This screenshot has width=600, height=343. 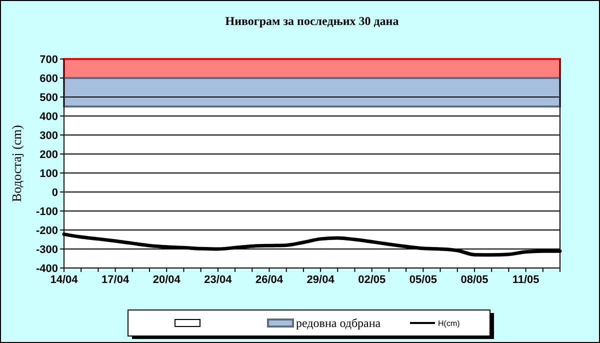 I want to click on y-tick-label: 200, so click(x=49, y=154).